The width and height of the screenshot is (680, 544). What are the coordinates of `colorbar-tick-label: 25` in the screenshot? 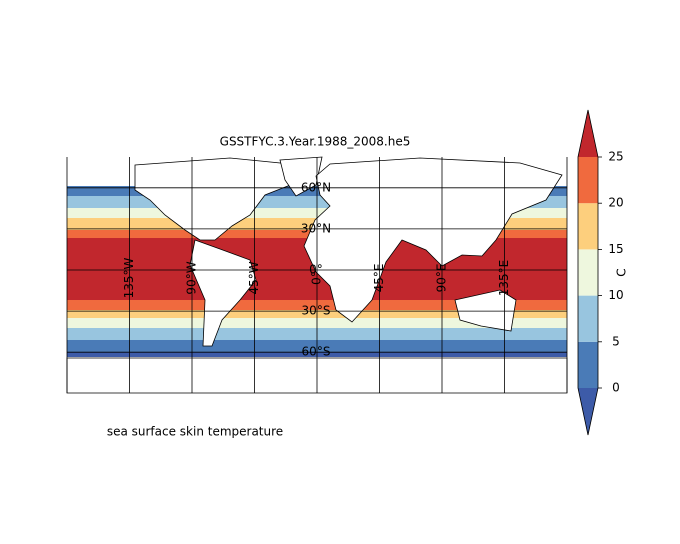 It's located at (615, 157).